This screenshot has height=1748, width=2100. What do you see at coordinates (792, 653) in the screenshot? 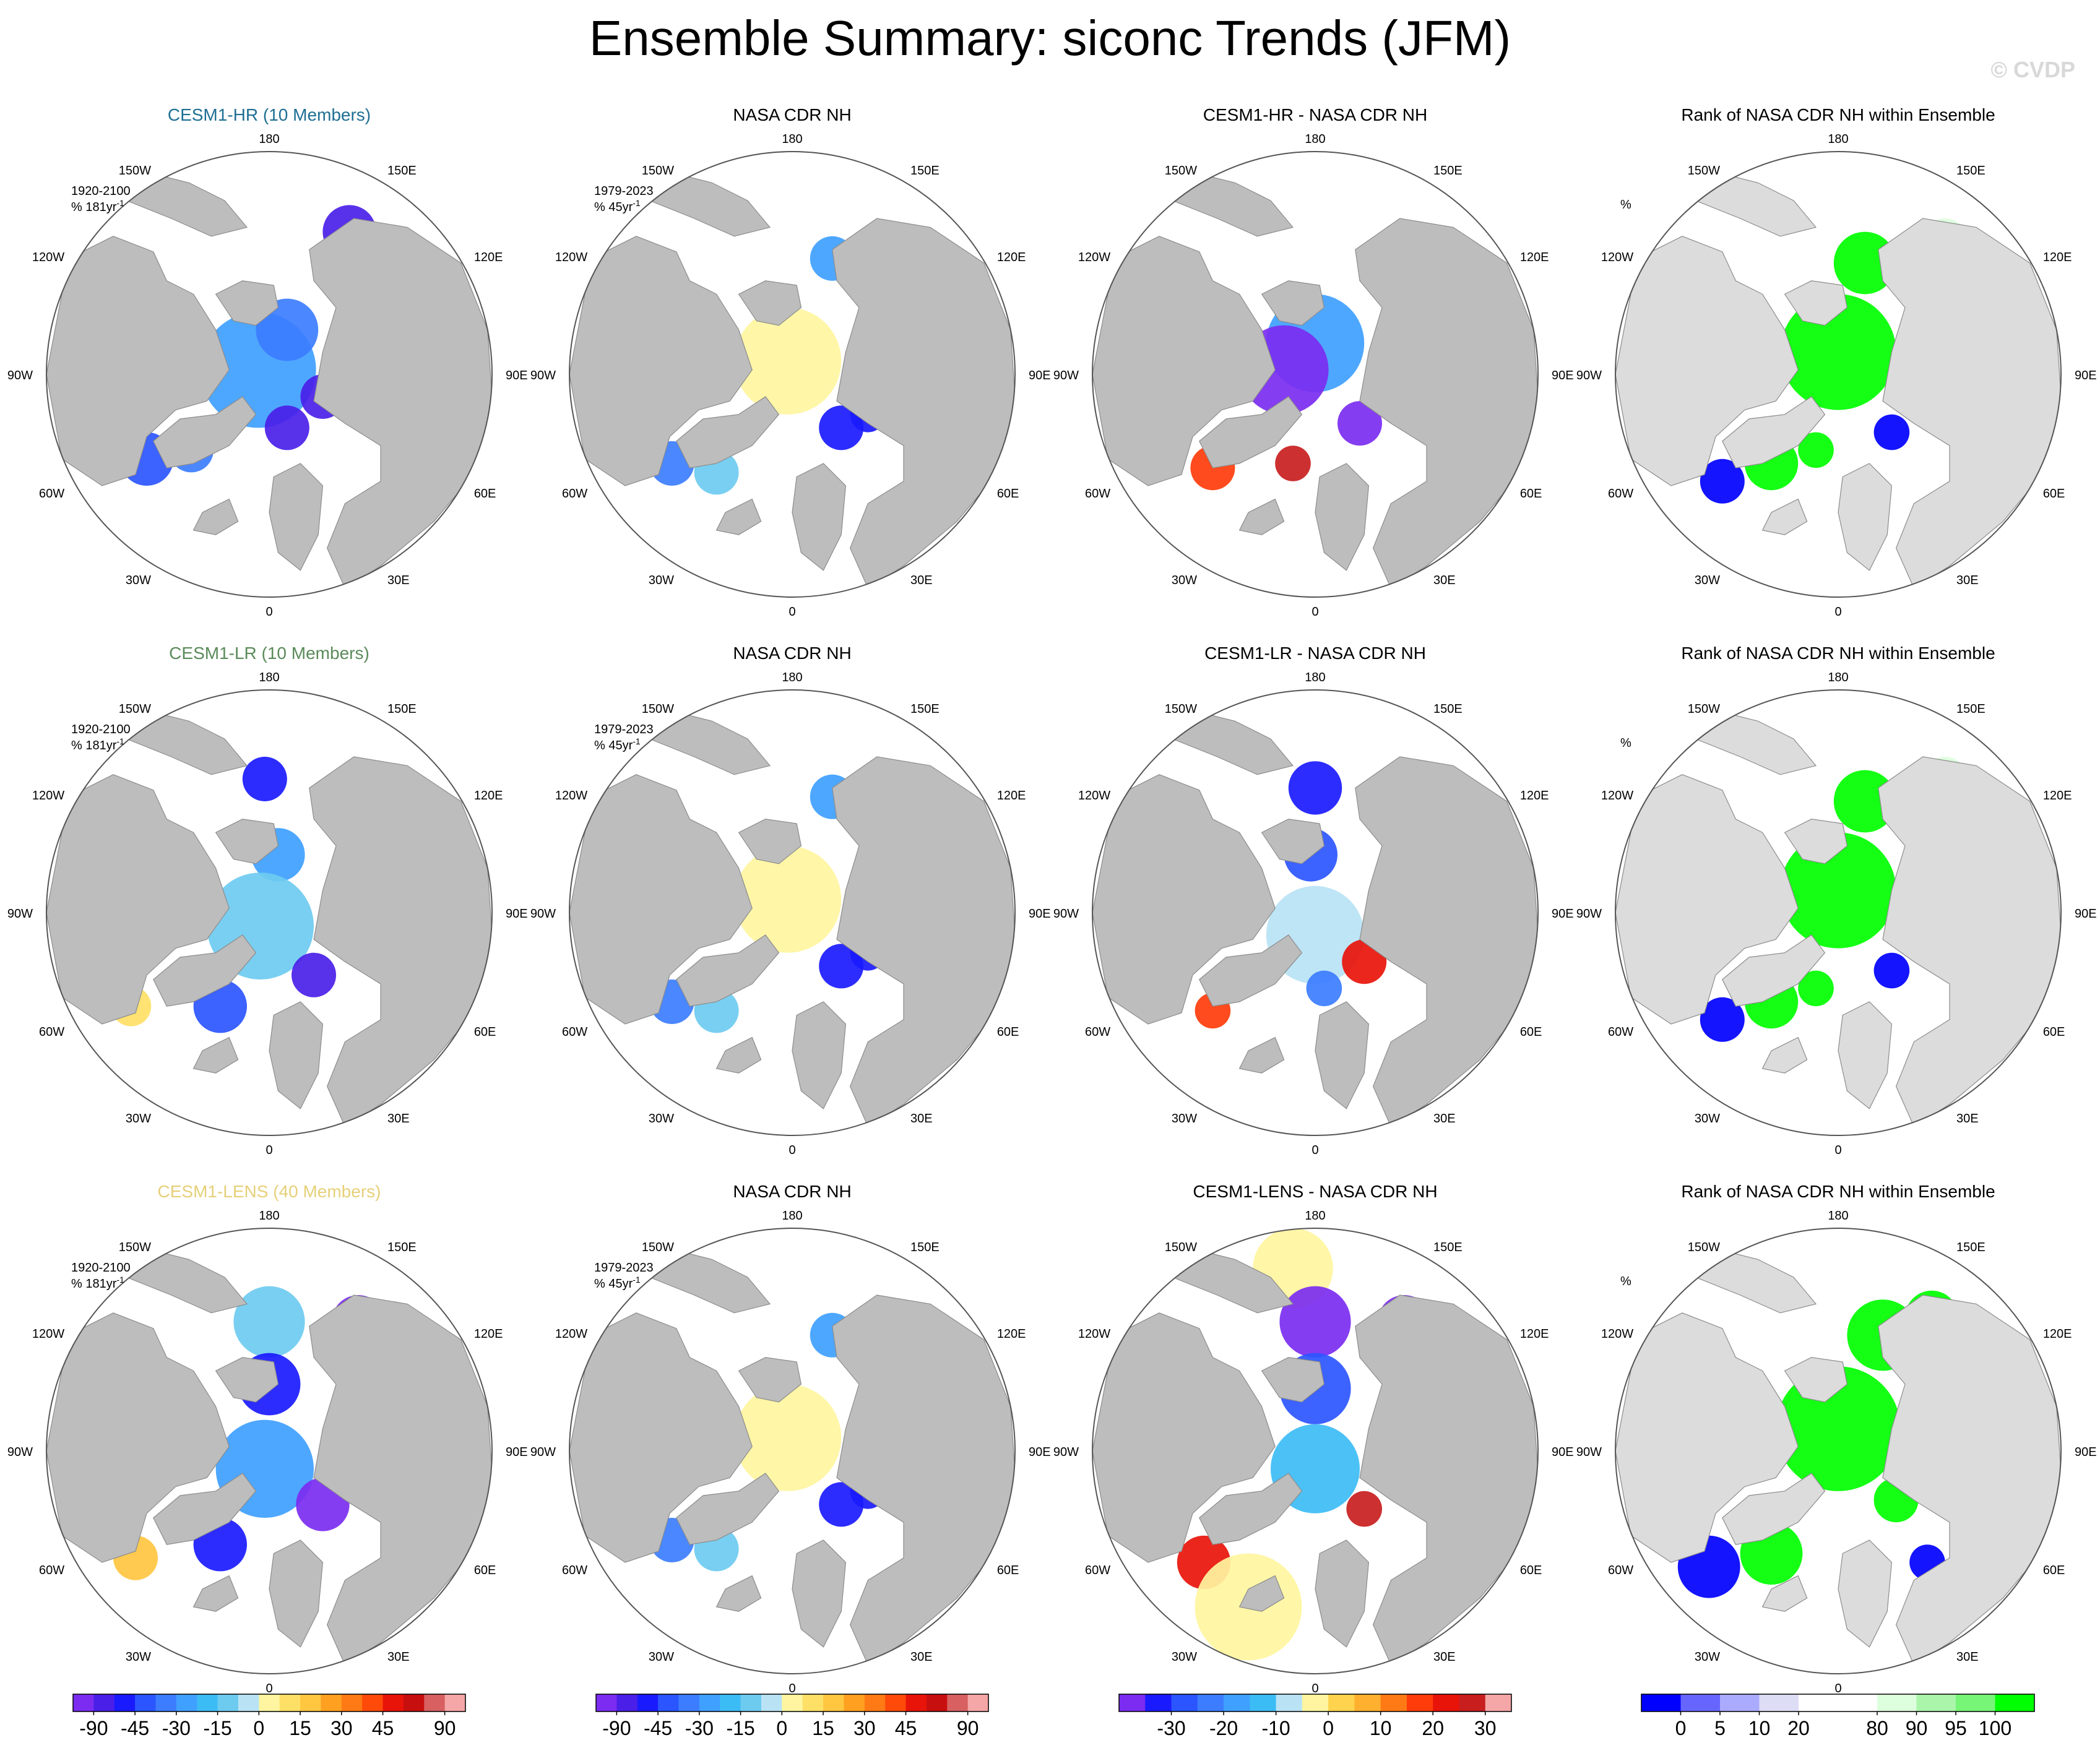
I see `panel-title: NASA CDR NH` at bounding box center [792, 653].